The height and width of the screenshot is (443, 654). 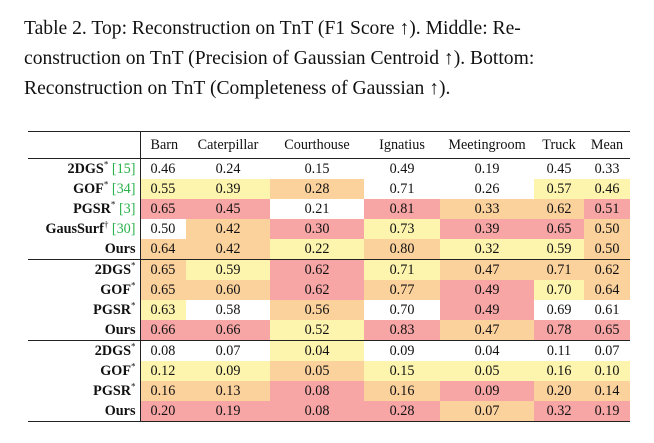 What do you see at coordinates (123, 189) in the screenshot?
I see `citation-link: [34]` at bounding box center [123, 189].